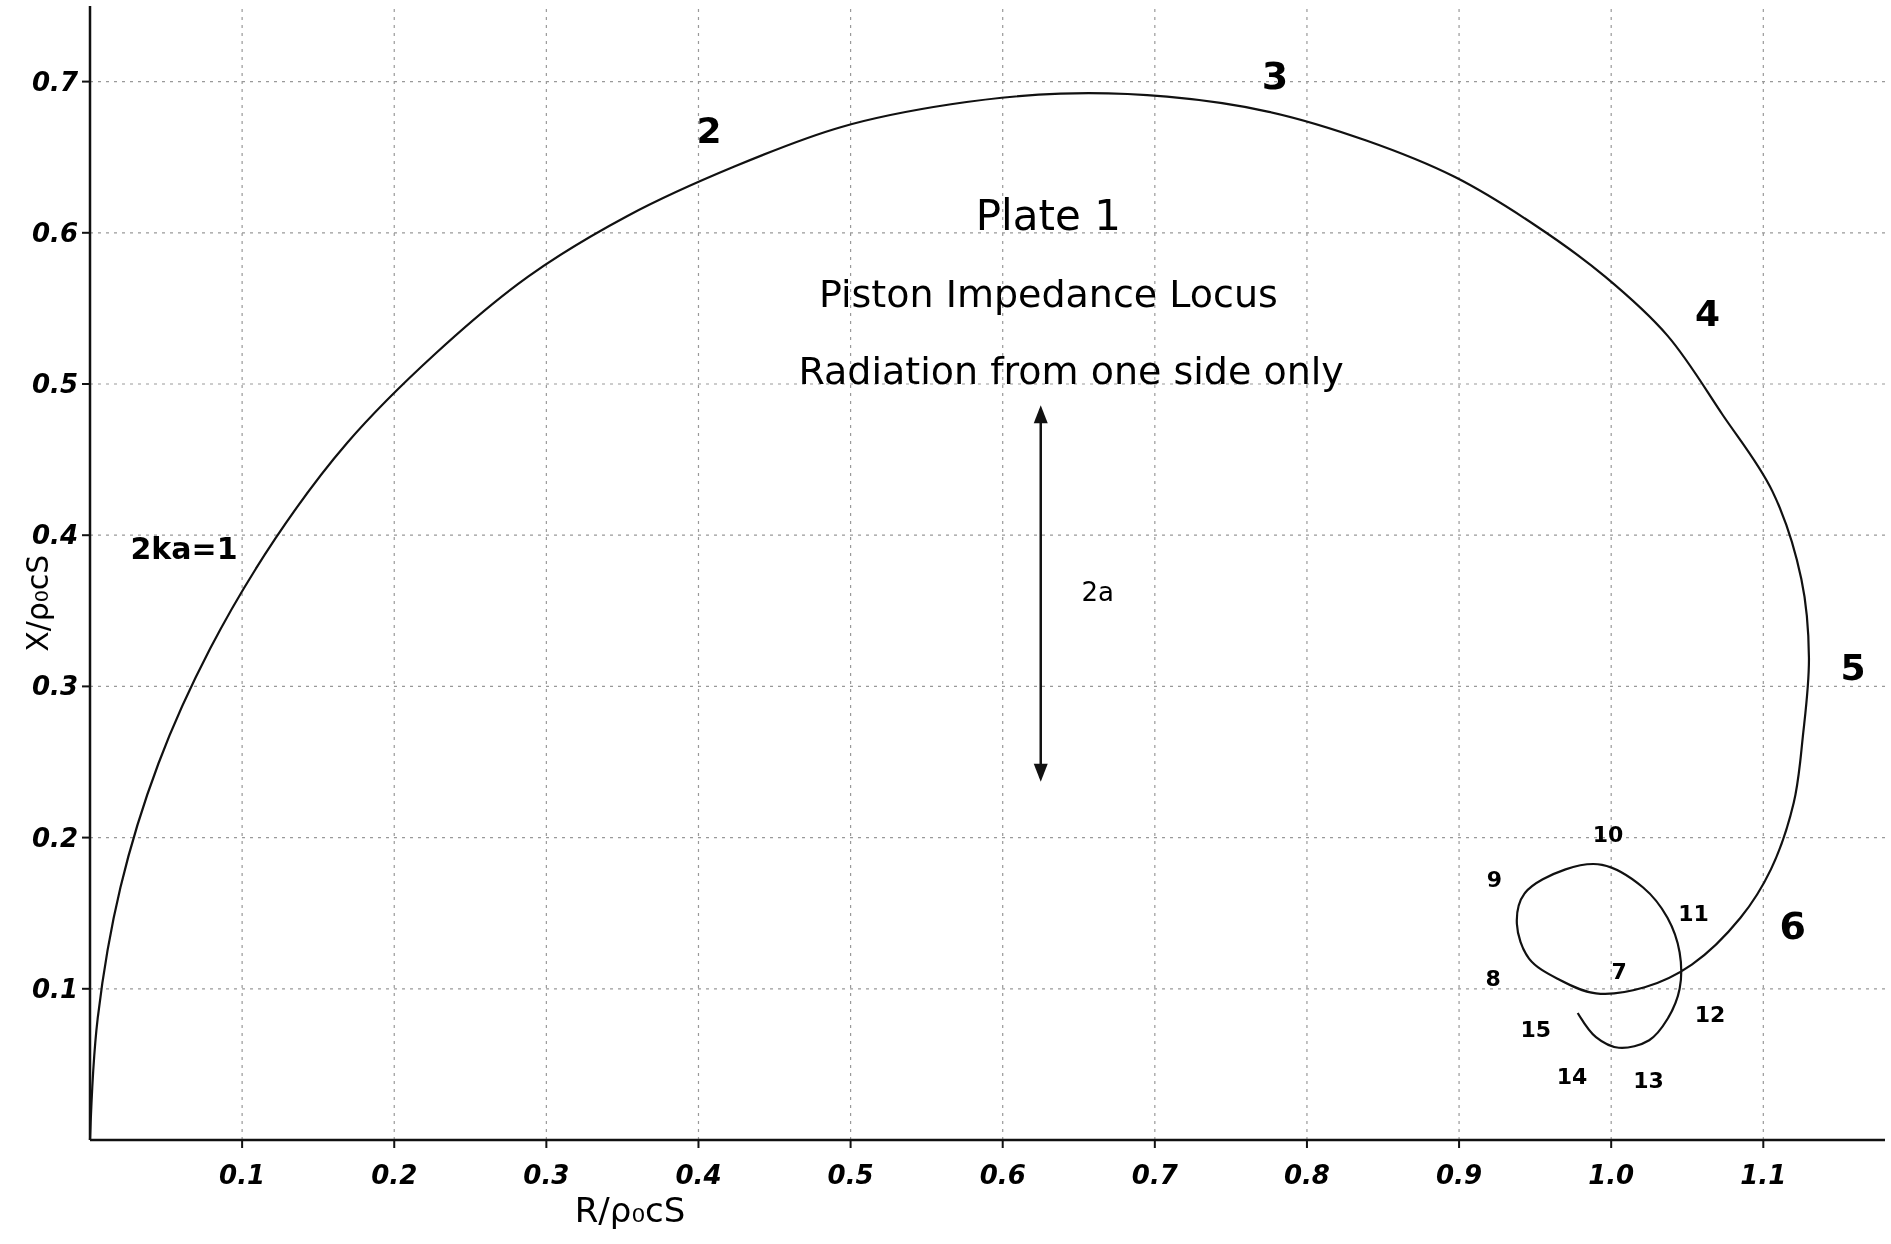 The image size is (1891, 1244). What do you see at coordinates (1853, 668) in the screenshot?
I see `annotation: 5` at bounding box center [1853, 668].